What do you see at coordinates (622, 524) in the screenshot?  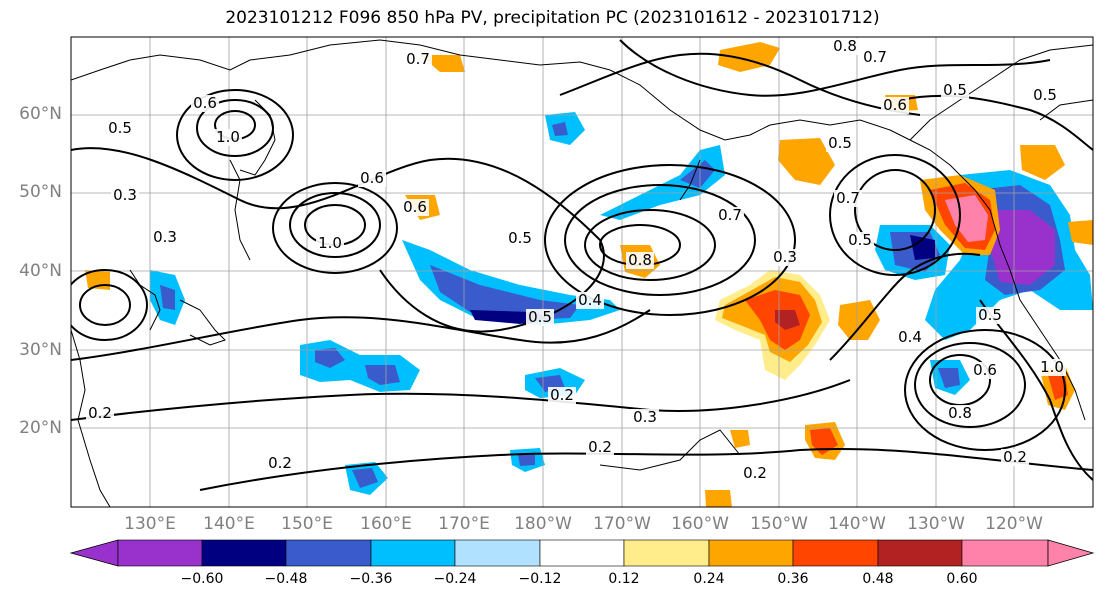 I see `lon-label-170w: 170°W` at bounding box center [622, 524].